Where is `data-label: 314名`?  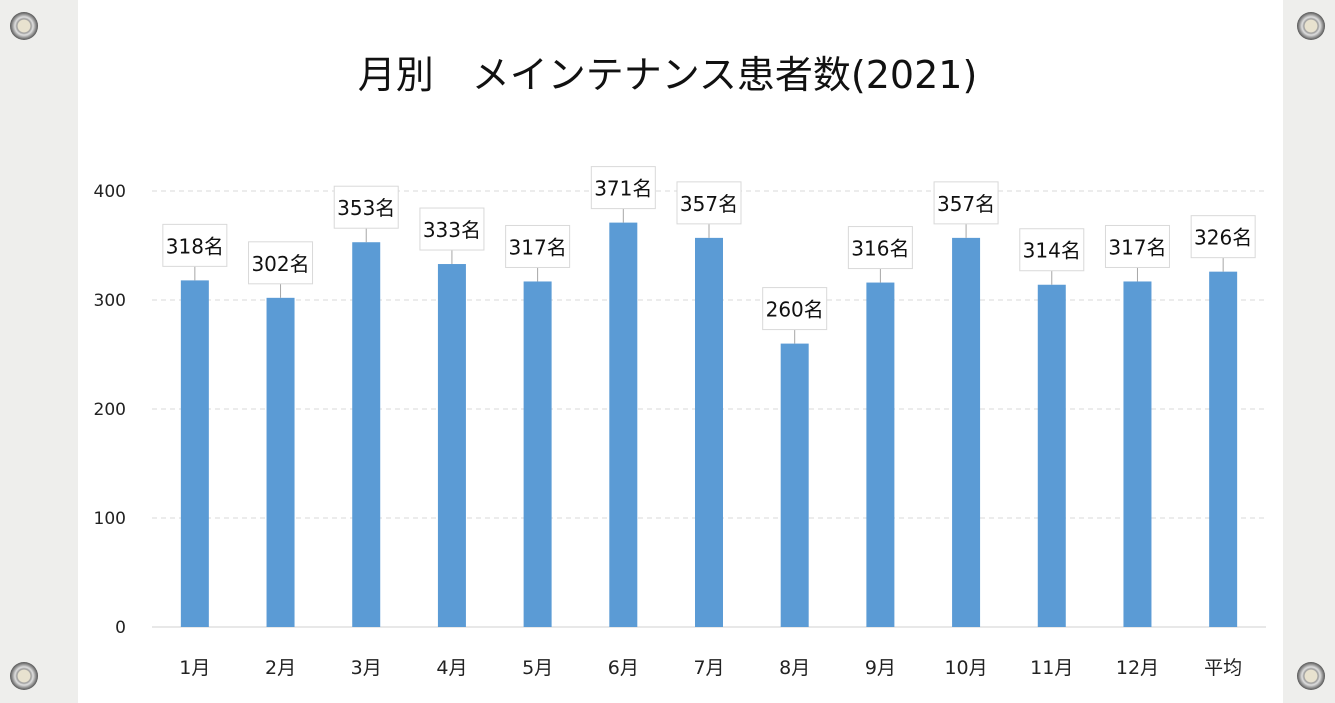 data-label: 314名 is located at coordinates (1052, 251).